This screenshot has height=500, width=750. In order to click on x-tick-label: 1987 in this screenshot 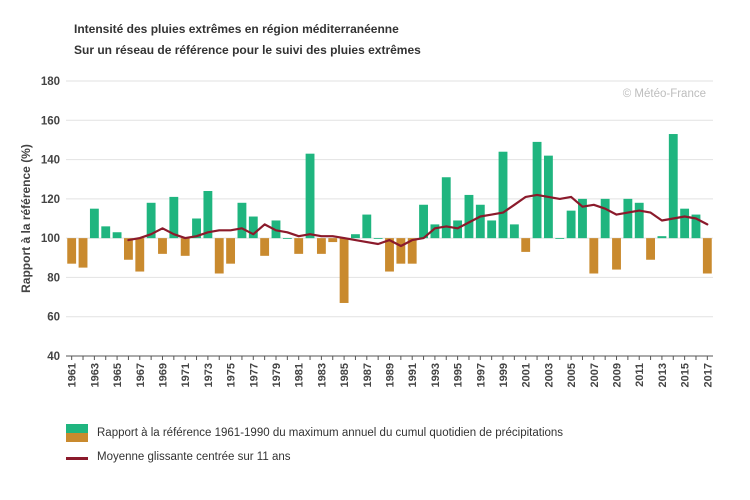, I will do `click(368, 375)`.